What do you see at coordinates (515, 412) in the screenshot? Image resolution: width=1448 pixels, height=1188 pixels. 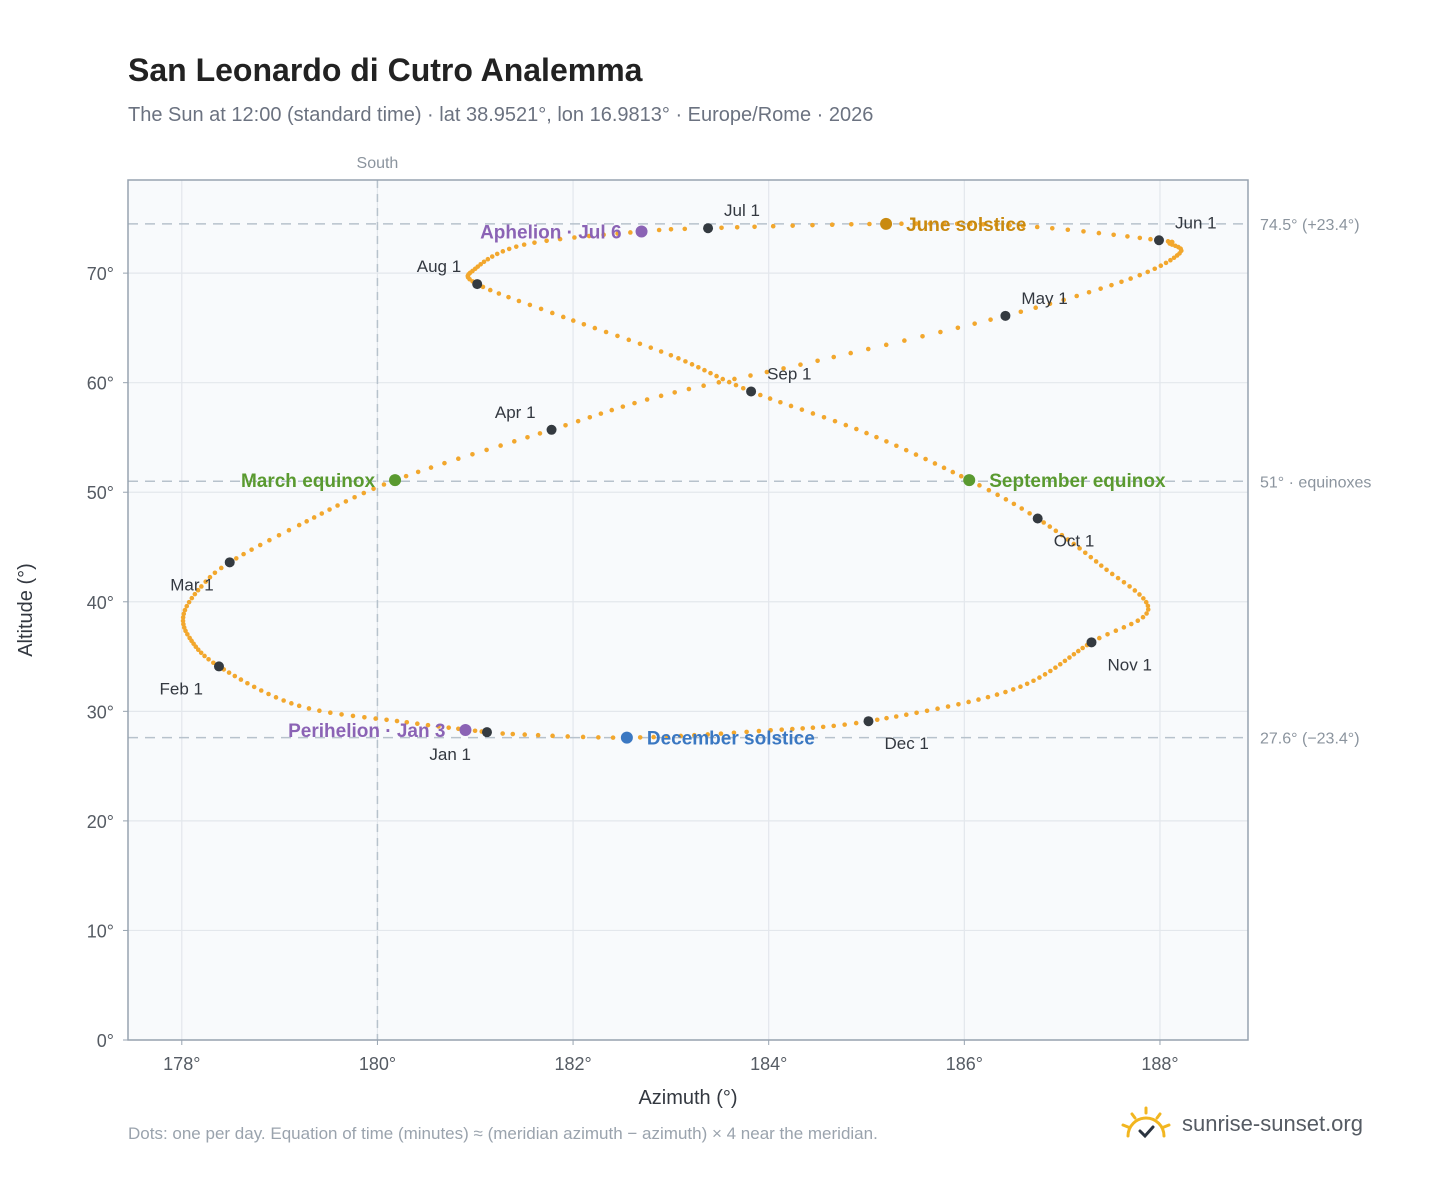 I see `month-marker-label: Apr 1` at bounding box center [515, 412].